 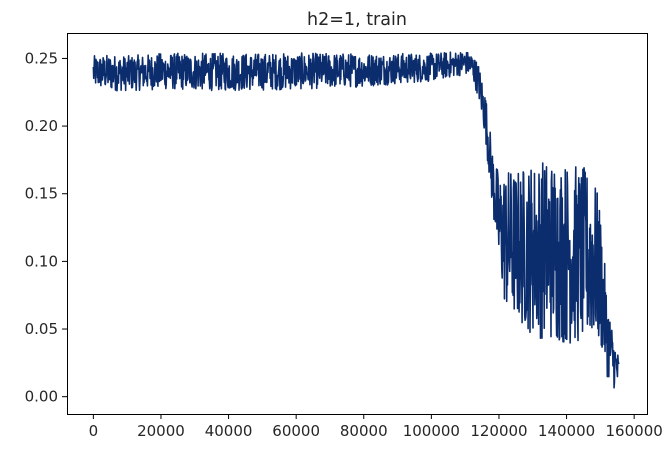 What do you see at coordinates (94, 431) in the screenshot?
I see `x-tick-label: 0` at bounding box center [94, 431].